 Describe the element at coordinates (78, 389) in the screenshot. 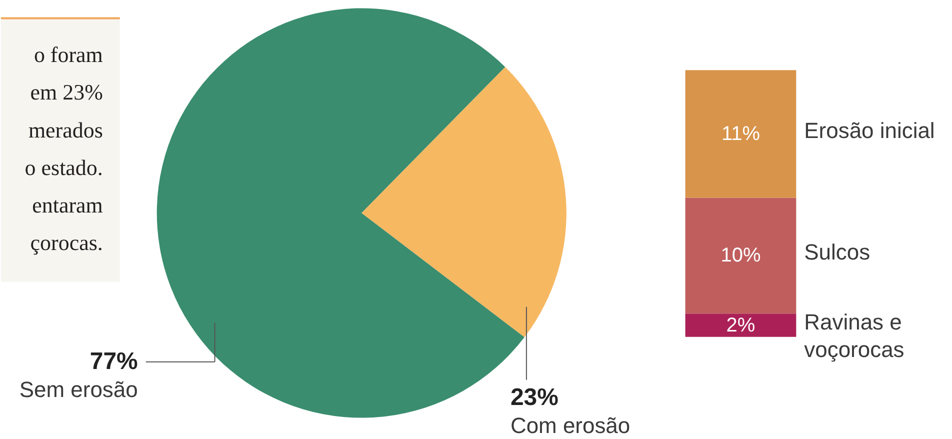

I see `slice-label: Sem erosão` at that location.